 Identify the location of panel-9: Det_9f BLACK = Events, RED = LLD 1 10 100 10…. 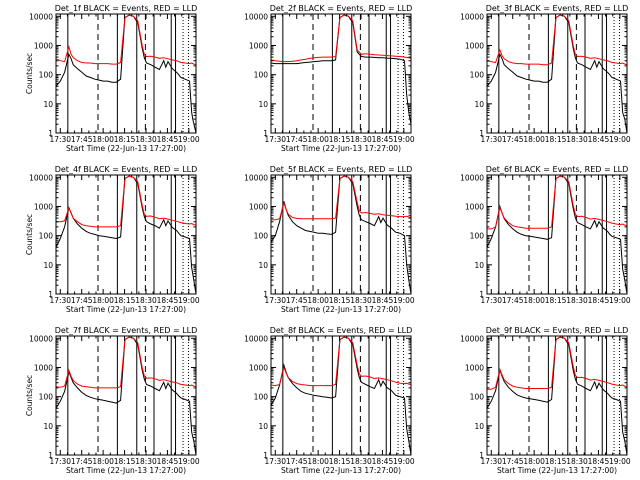
(545, 400).